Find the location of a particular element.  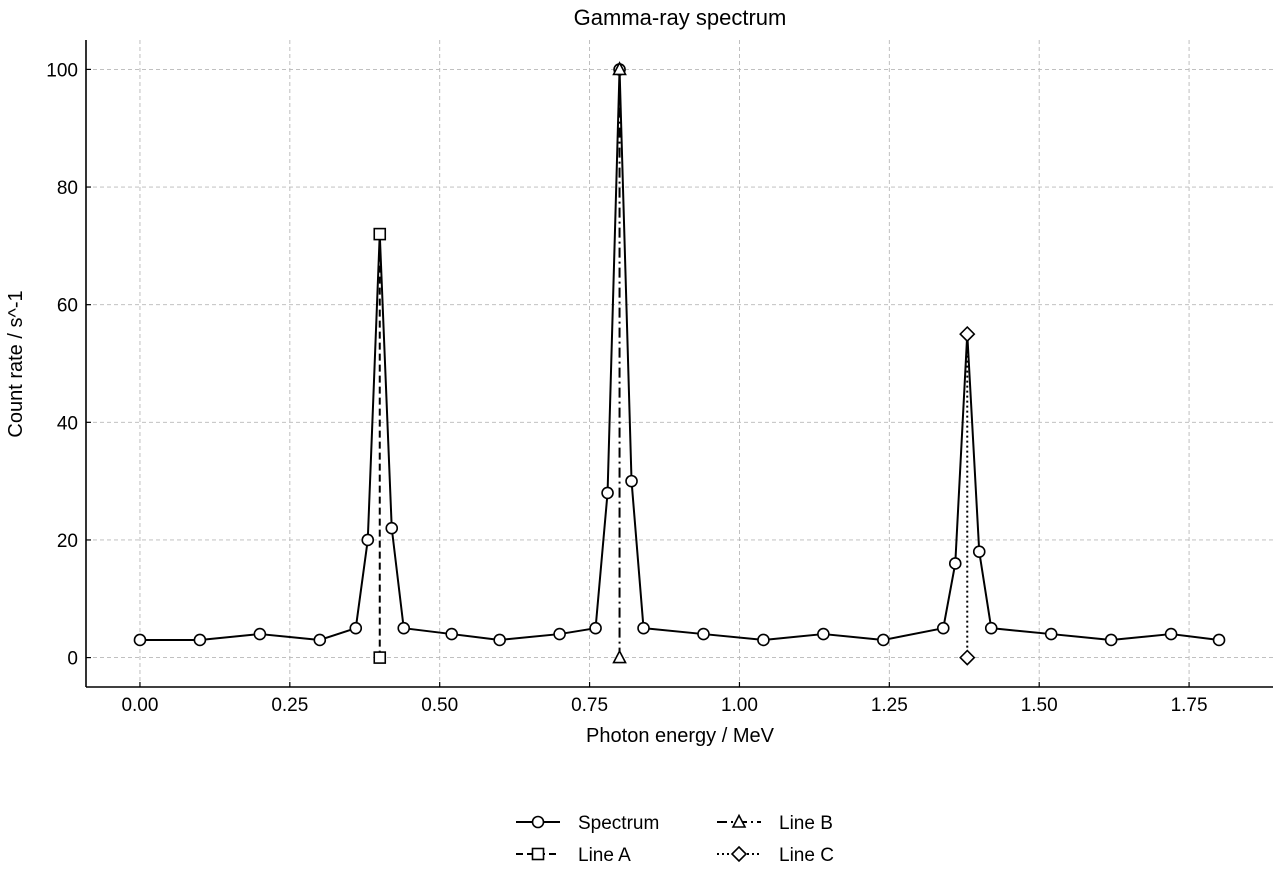

legend-label-line-b: Line B is located at coordinates (806, 823).